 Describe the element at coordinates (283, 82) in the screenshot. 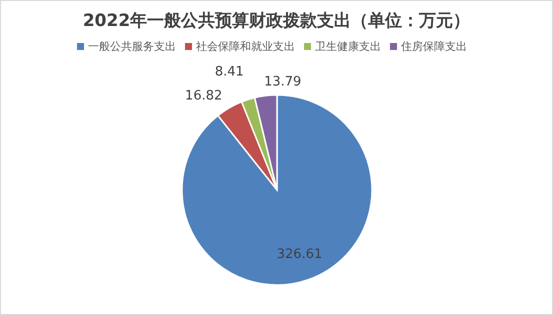

I see `data-label: 13.79` at that location.